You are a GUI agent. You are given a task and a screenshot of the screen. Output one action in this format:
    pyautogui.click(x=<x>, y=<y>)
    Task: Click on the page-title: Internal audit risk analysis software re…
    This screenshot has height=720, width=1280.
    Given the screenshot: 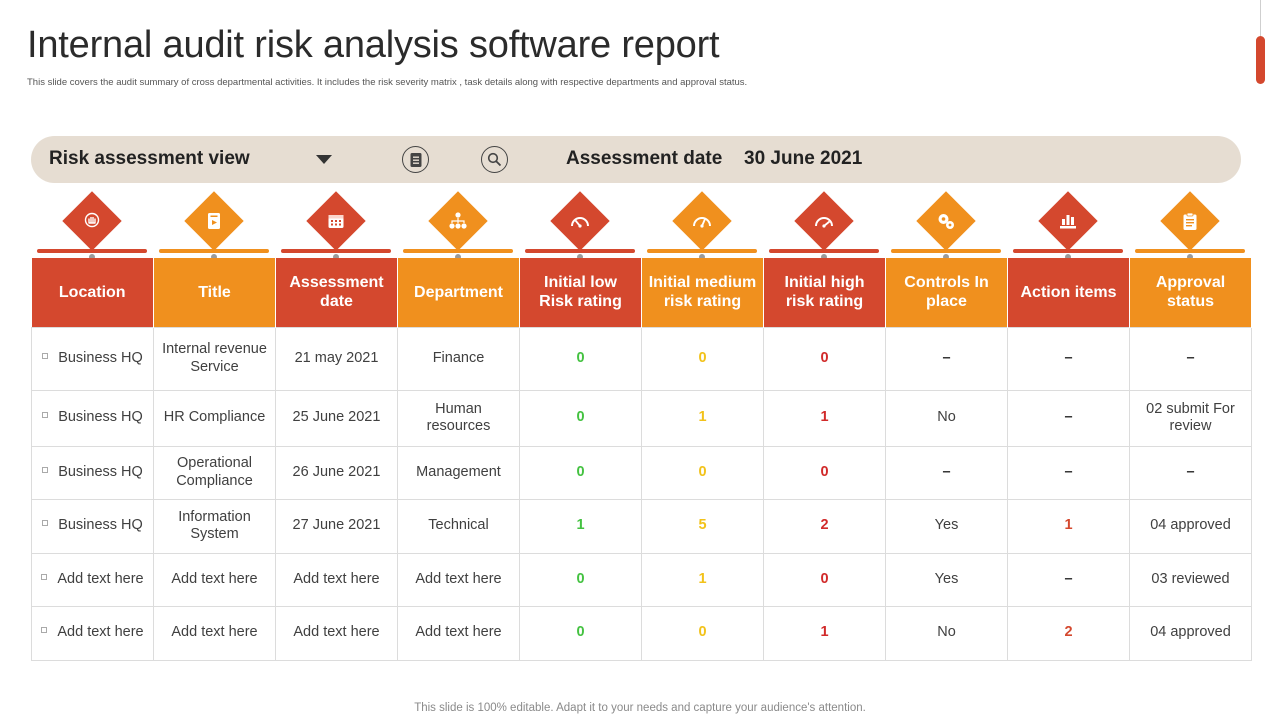 What is the action you would take?
    pyautogui.click(x=373, y=45)
    